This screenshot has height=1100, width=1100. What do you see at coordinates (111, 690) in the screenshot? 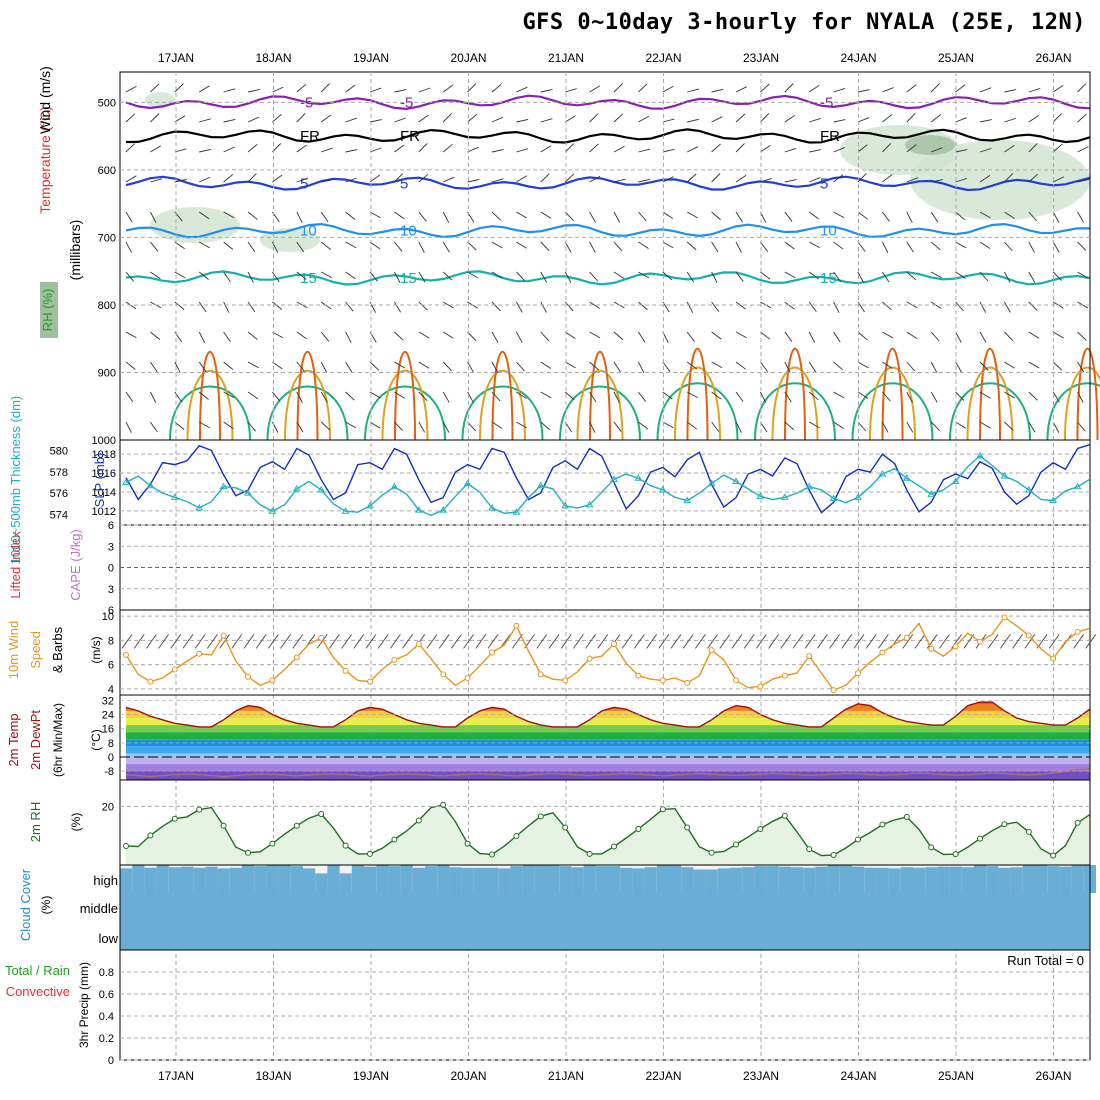
I see `wind-tick-label: 4` at bounding box center [111, 690].